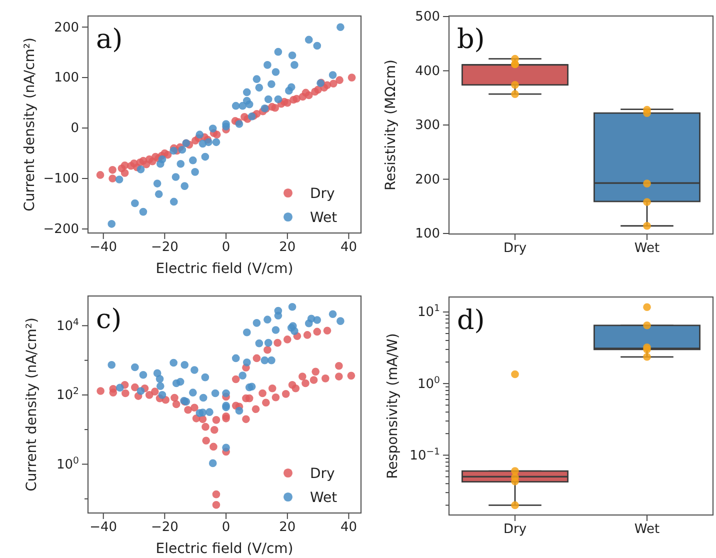  I want to click on y-tick-label: 0, so click(74, 128).